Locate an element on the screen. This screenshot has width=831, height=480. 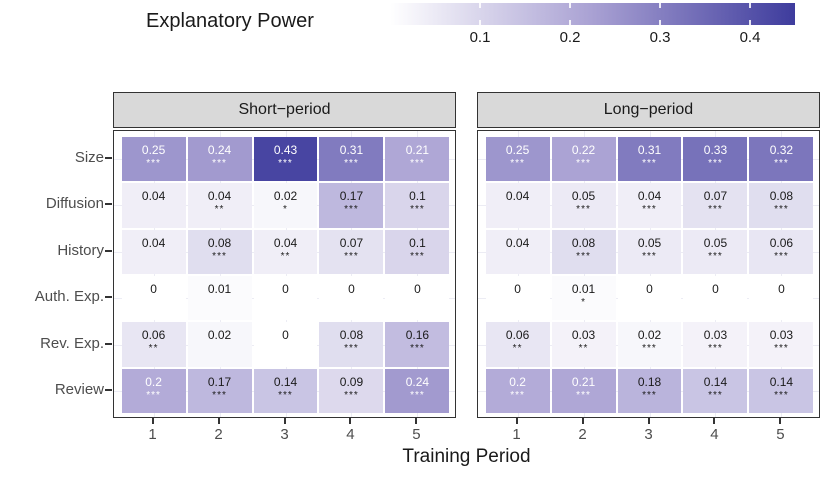
heatmap-cell: 0.08 *** is located at coordinates (781, 205).